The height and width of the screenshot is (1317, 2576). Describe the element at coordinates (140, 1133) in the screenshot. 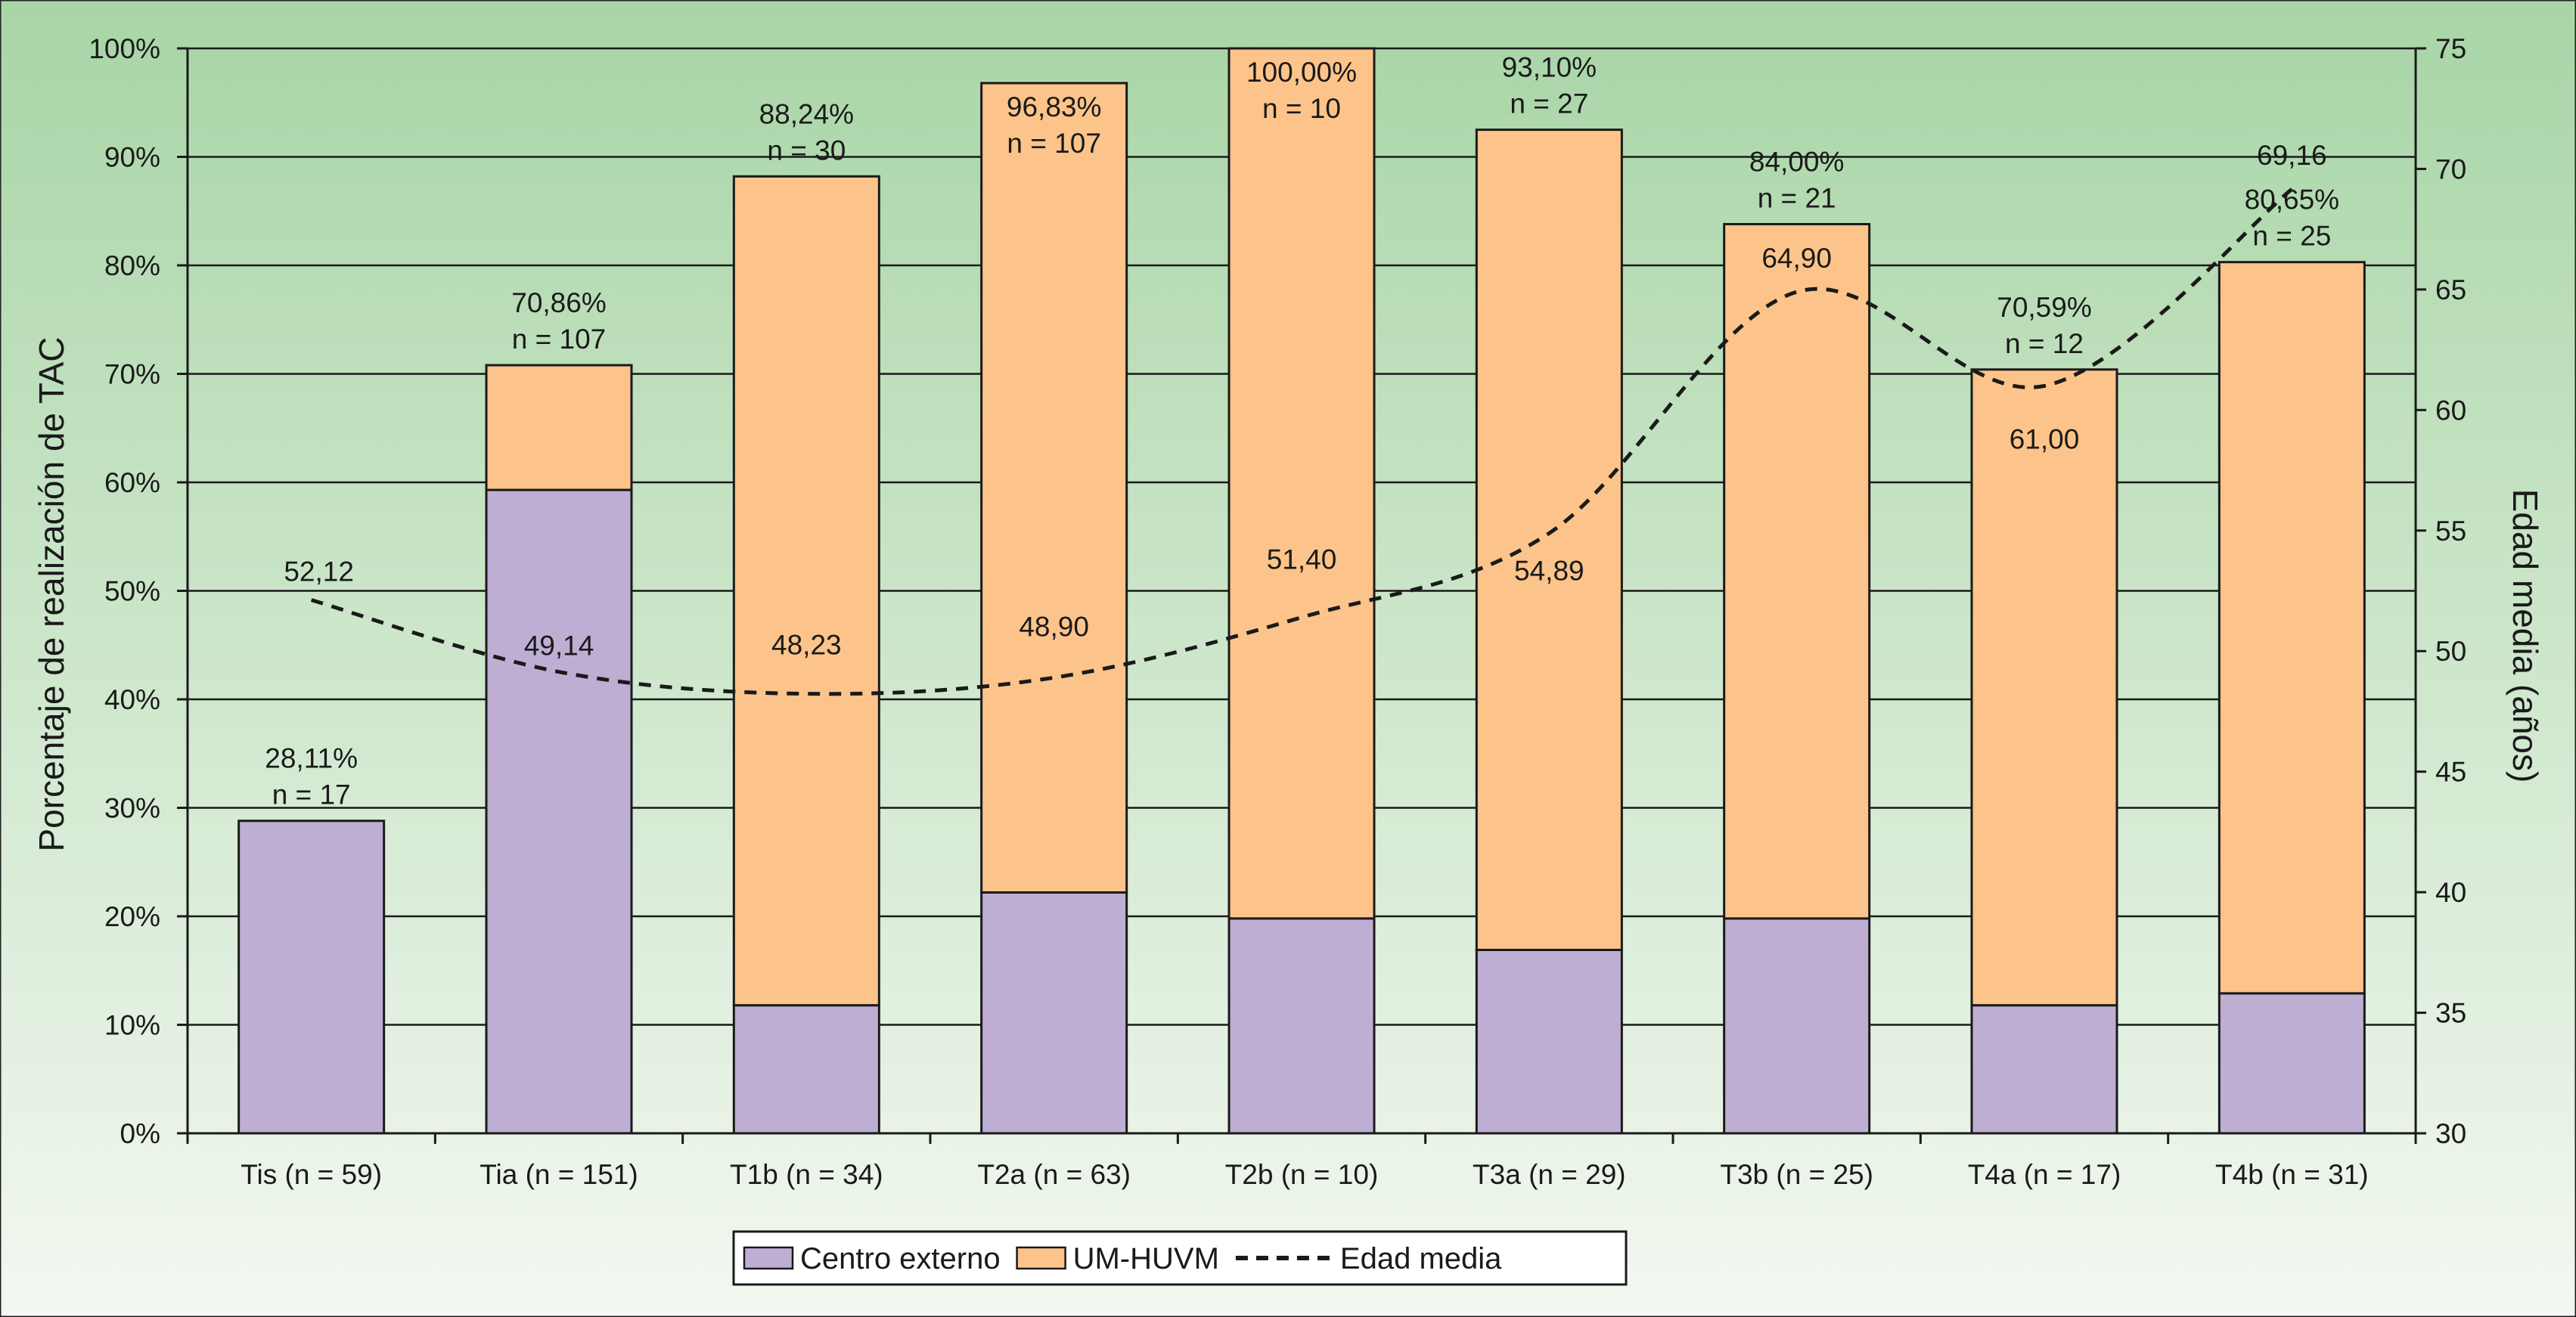

I see `y-tick-label: 0%` at that location.